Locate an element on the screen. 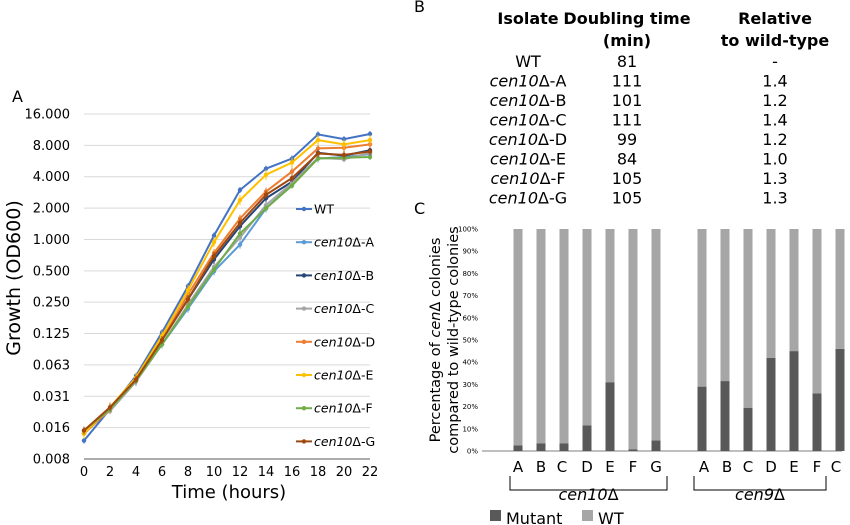 This screenshot has height=525, width=850. y-axis-label: Growth (OD600) is located at coordinates (14, 278).